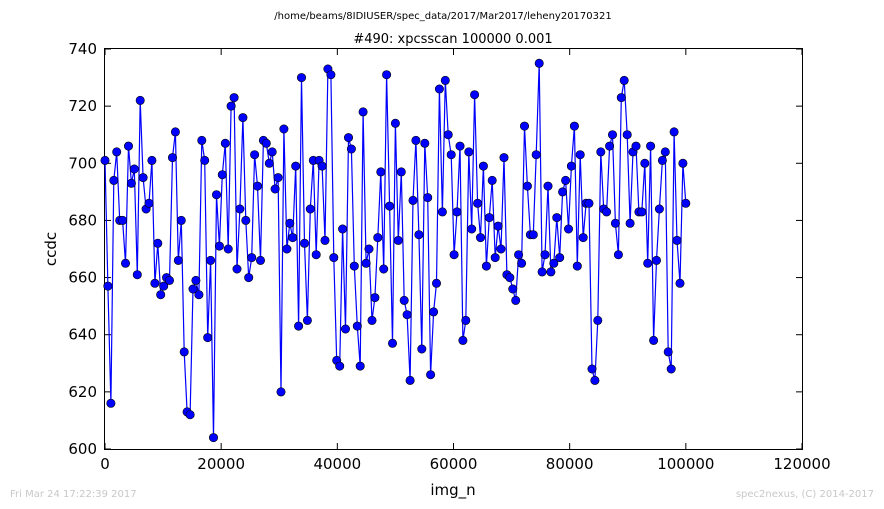 This screenshot has width=884, height=509. Describe the element at coordinates (82, 278) in the screenshot. I see `y-tick-label: 660` at that location.